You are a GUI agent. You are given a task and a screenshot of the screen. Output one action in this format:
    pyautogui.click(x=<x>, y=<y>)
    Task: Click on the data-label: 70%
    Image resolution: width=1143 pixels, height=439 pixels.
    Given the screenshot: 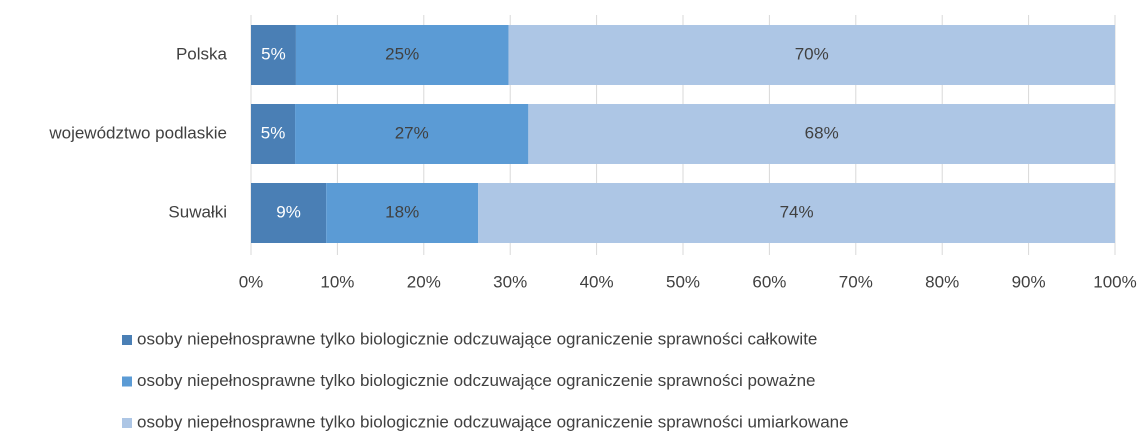 What is the action you would take?
    pyautogui.click(x=812, y=53)
    